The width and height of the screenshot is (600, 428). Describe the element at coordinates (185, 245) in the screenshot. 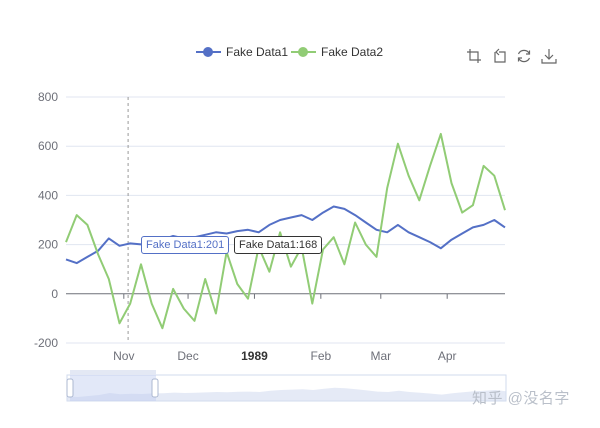

I see `tooltip-fake-data1: Fake Data1:201` at that location.